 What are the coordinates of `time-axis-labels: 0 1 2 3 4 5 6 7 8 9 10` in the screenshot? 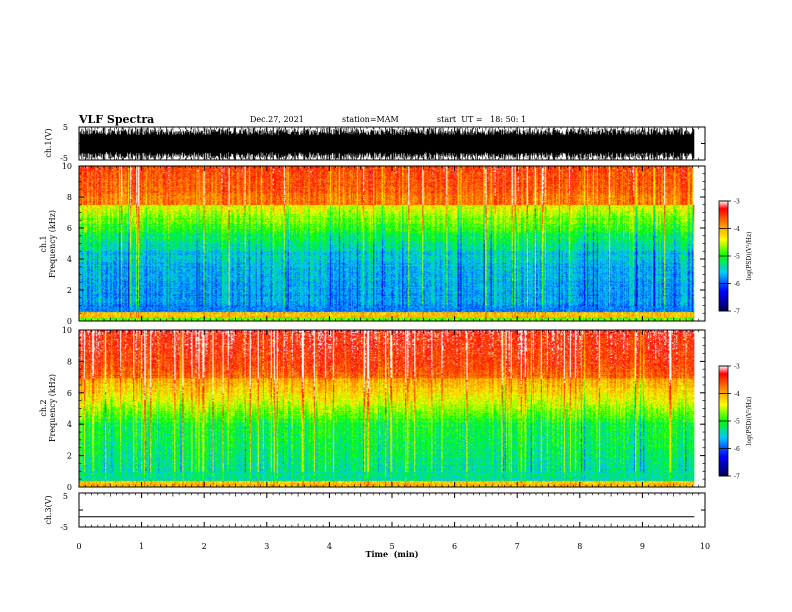 It's located at (393, 546).